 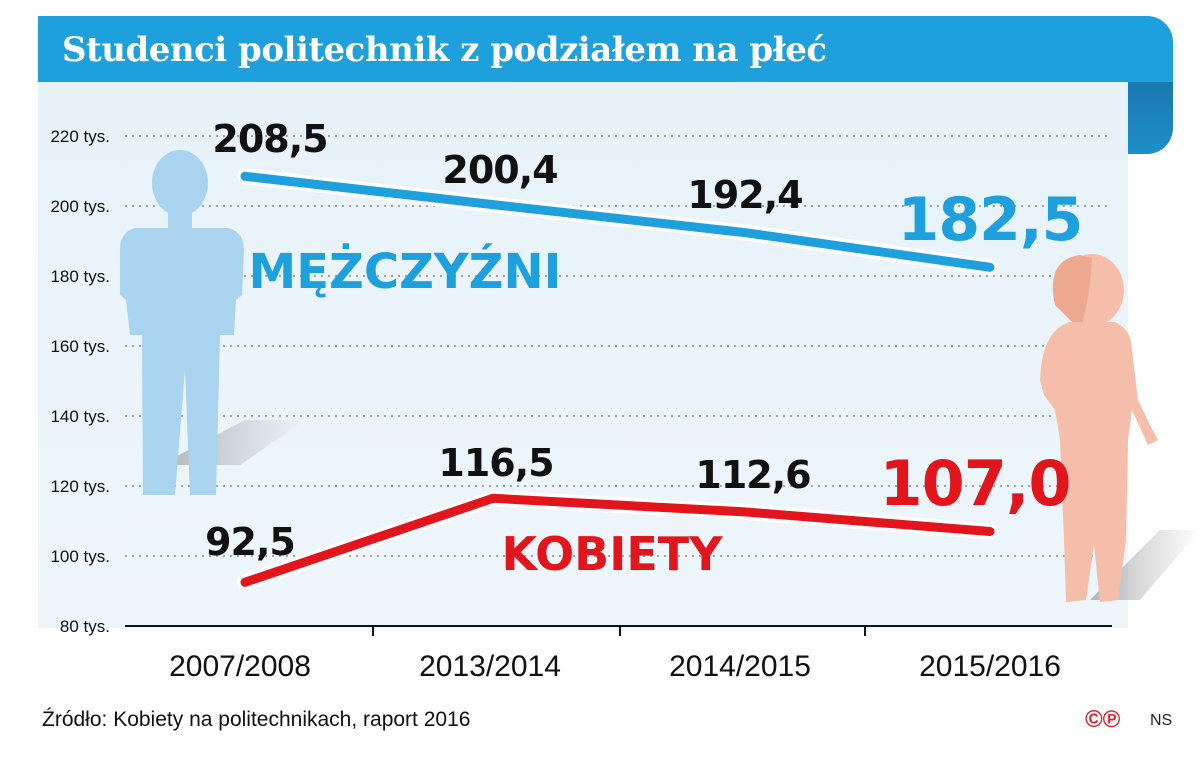 I want to click on title-bar-fold, so click(x=1150, y=118).